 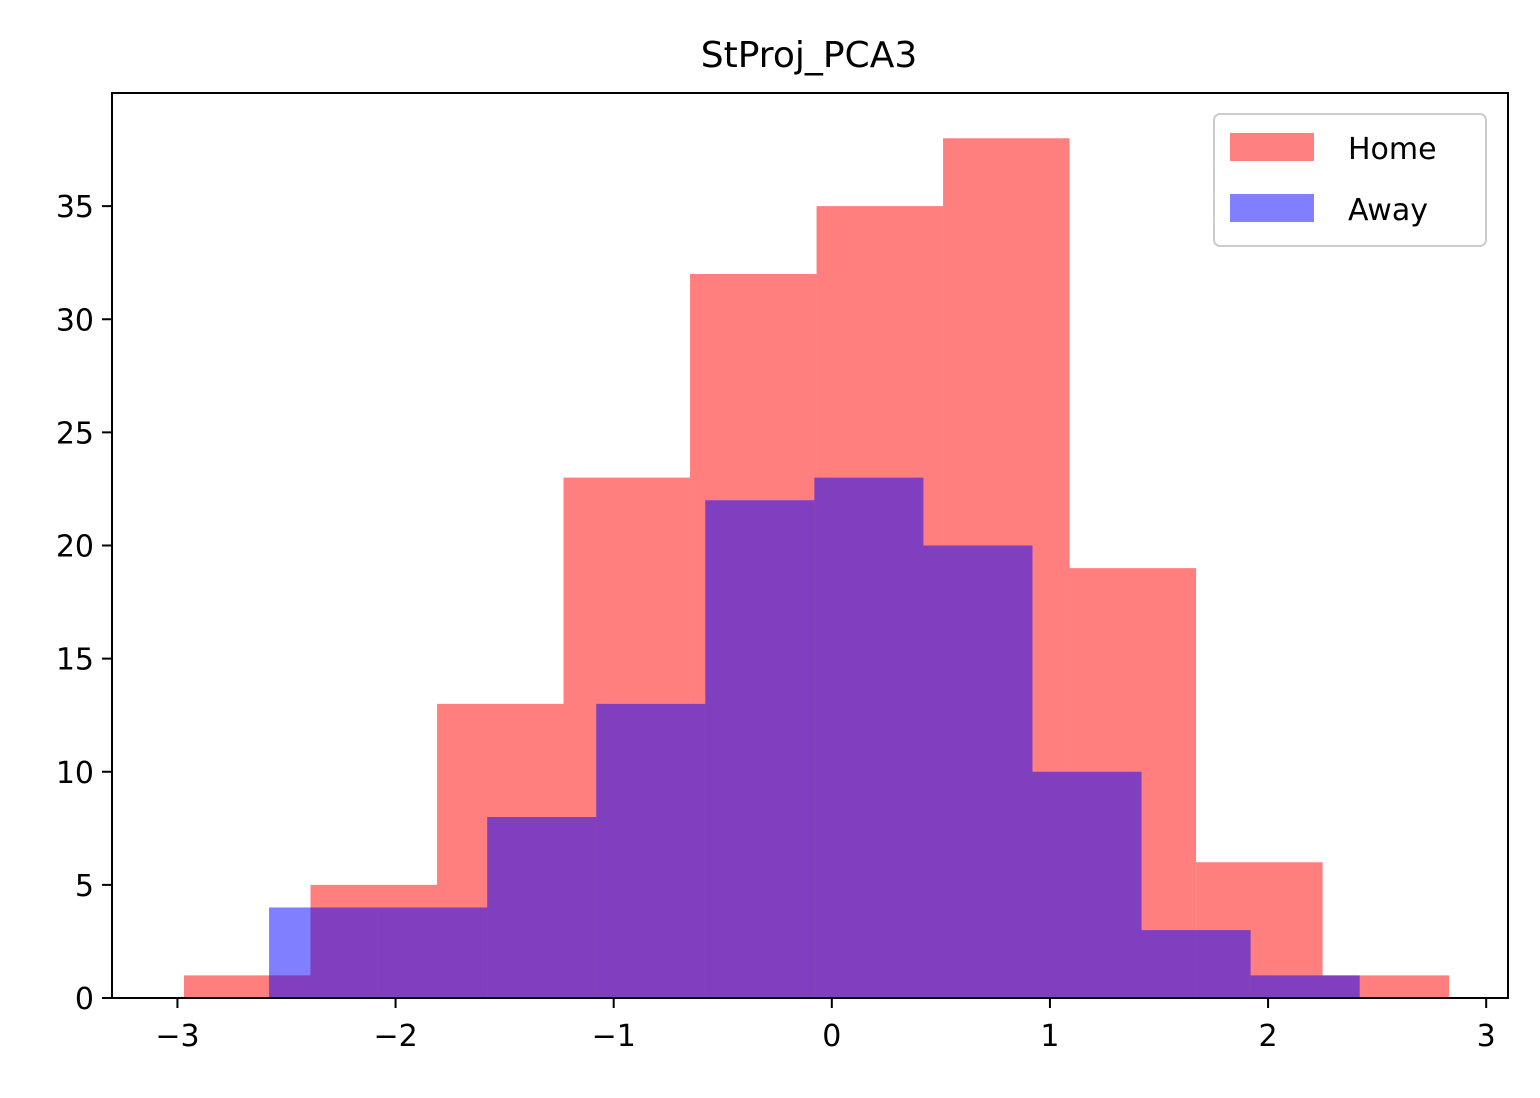 I want to click on y-tick-label: 15, so click(x=75, y=660).